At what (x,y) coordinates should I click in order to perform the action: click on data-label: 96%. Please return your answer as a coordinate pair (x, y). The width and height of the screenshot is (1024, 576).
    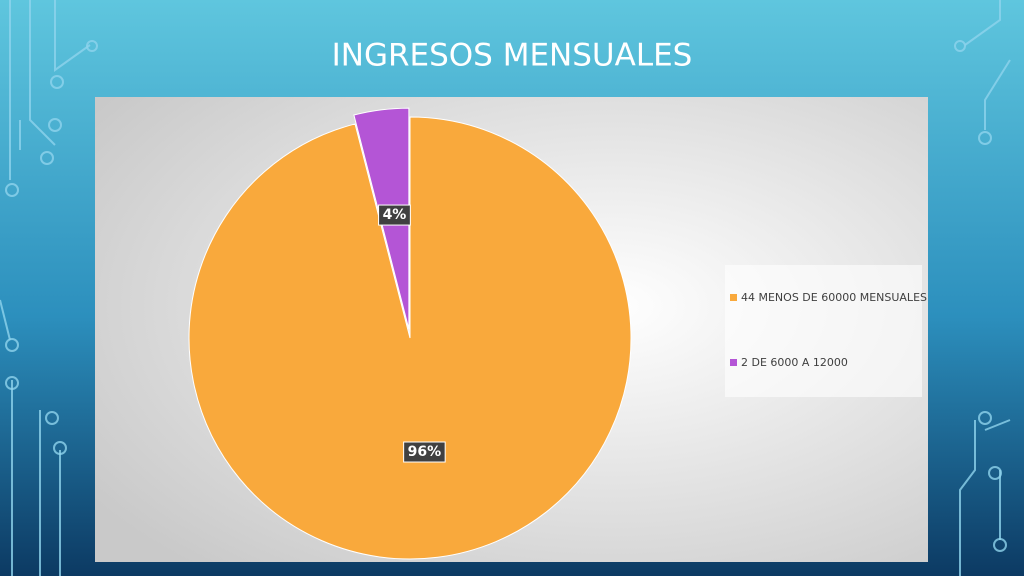
    Looking at the image, I should click on (425, 452).